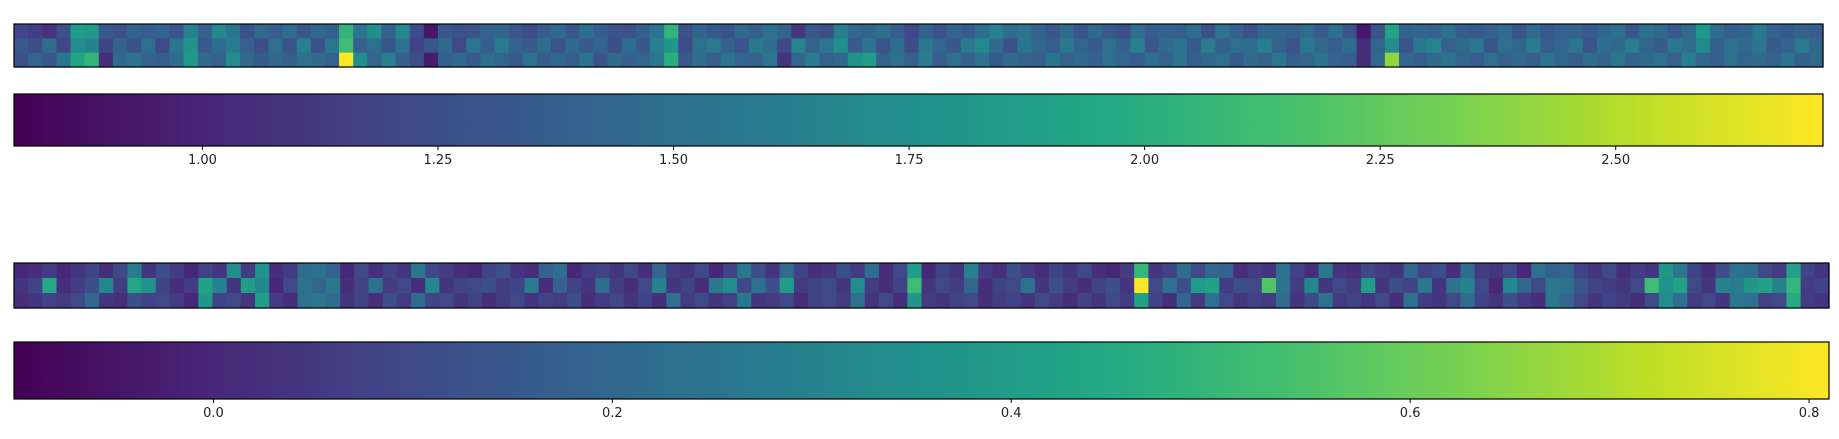  I want to click on colorbar-tick-label: 2.25, so click(1380, 160).